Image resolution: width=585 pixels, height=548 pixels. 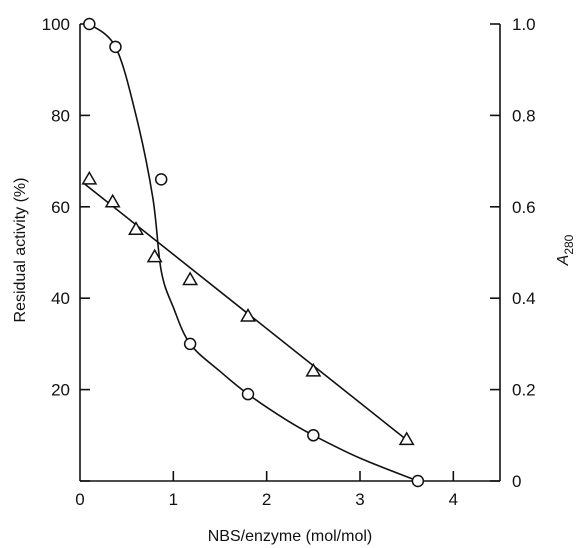 I want to click on x-axis-title: NBS/enzyme (mol/mol), so click(x=290, y=536).